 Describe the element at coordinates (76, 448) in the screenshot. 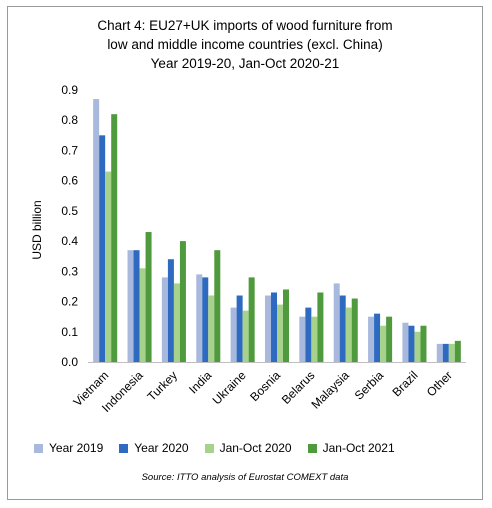

I see `legend-label: Year 2019` at that location.